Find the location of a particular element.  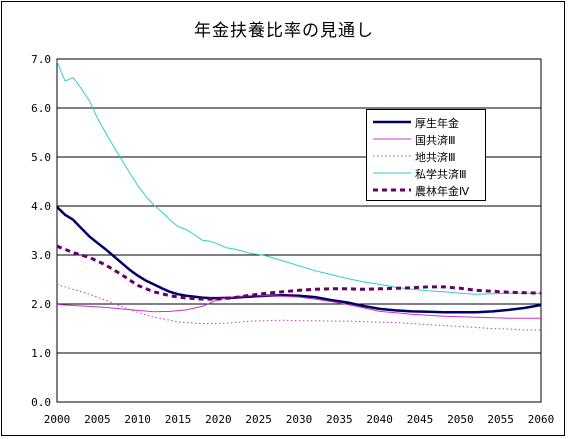

chart-title: 年金扶養比率の見通し is located at coordinates (284, 31).